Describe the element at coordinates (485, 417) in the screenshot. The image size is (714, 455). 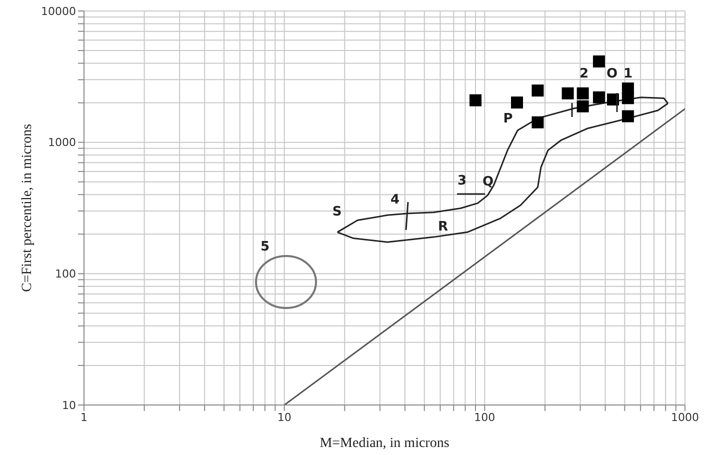
I see `x-tick-label: 100` at that location.